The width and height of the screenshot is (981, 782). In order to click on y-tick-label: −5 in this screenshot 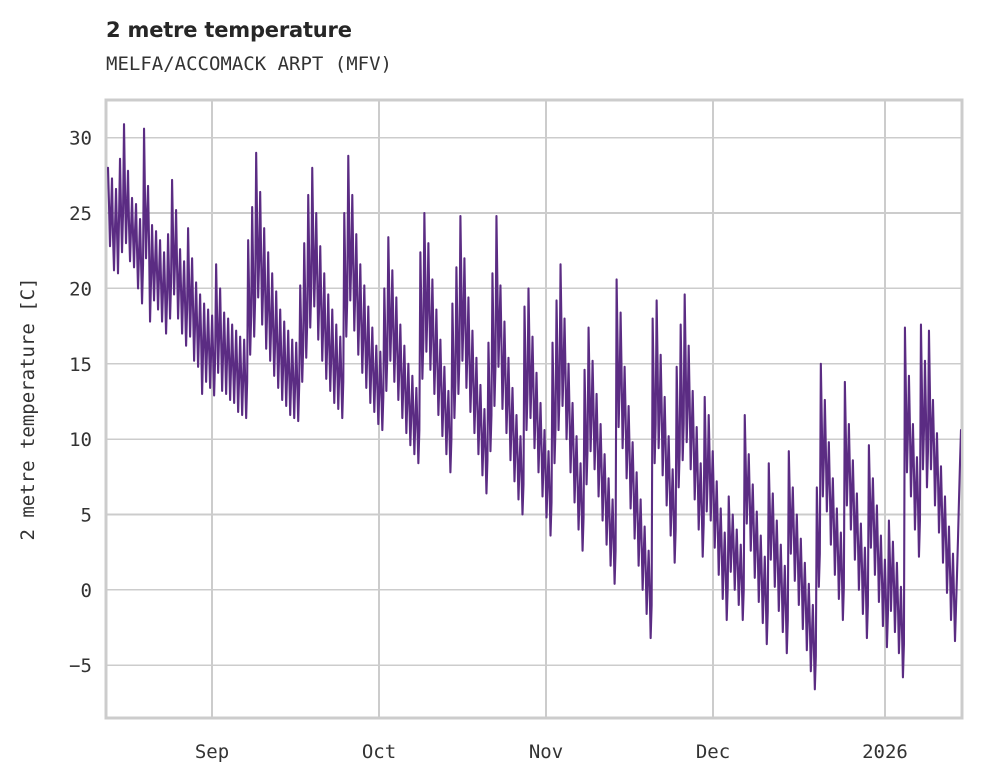, I will do `click(80, 666)`.